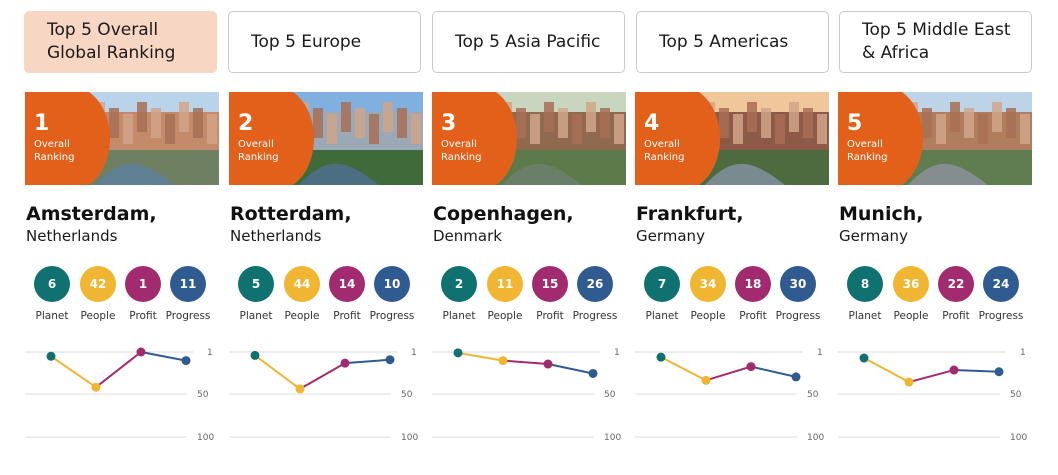 The image size is (1058, 475). I want to click on tab-asia-pacific: Top 5 Asia Pacific, so click(528, 42).